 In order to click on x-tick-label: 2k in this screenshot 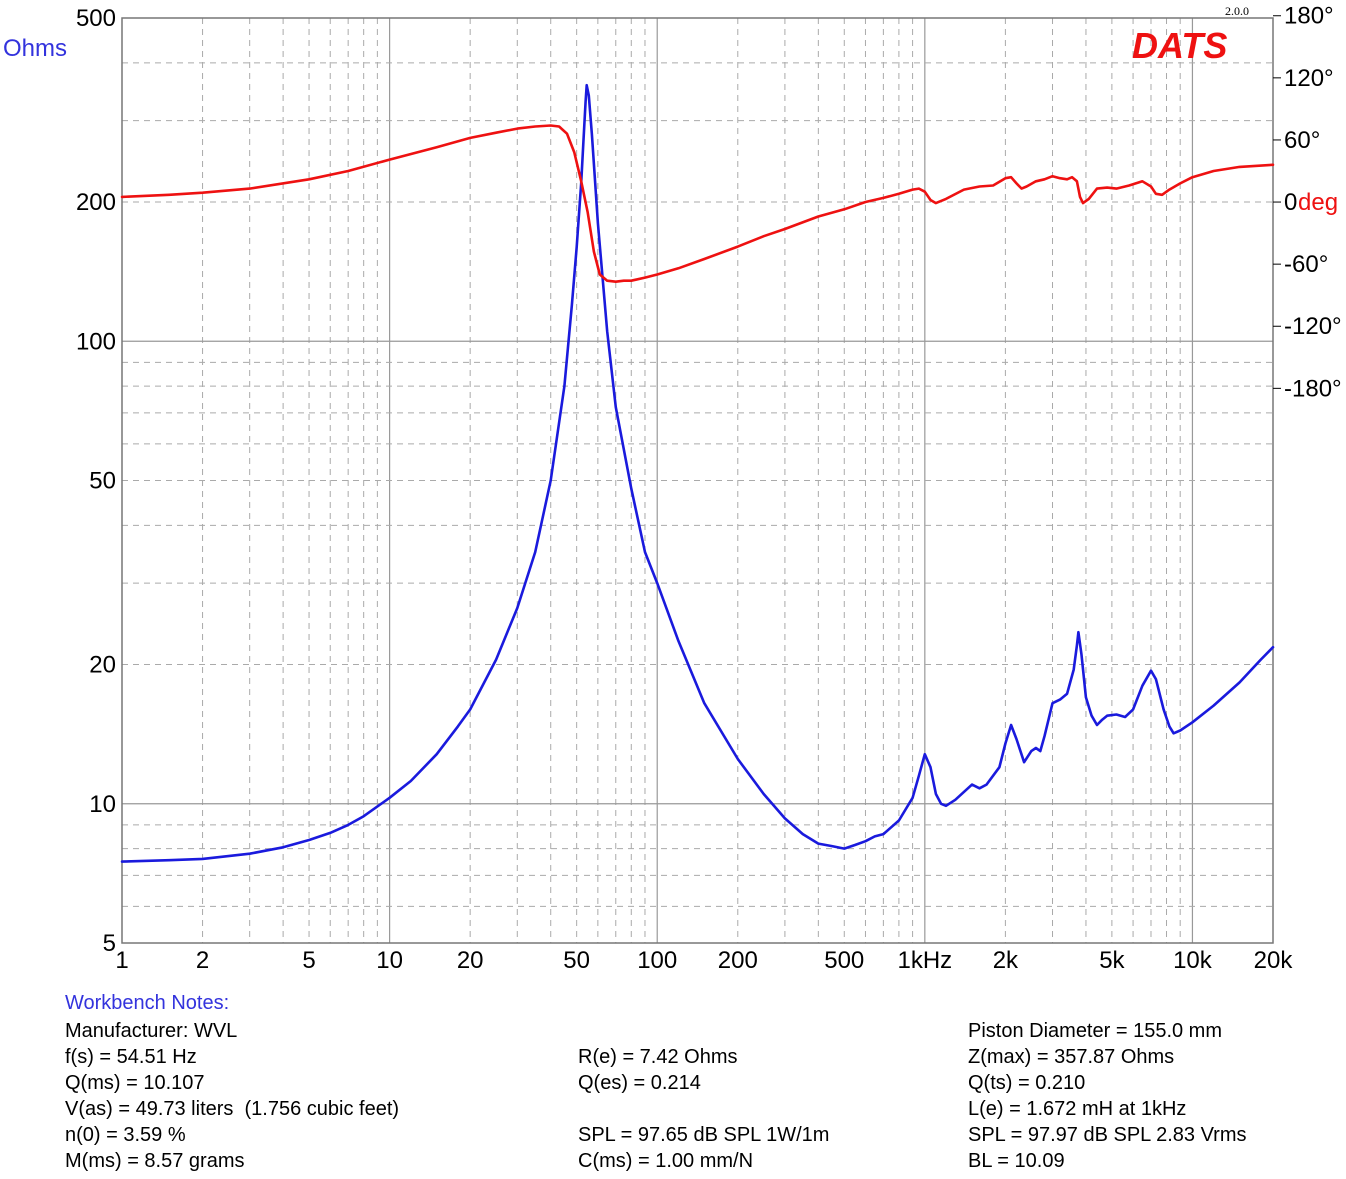, I will do `click(1006, 960)`.